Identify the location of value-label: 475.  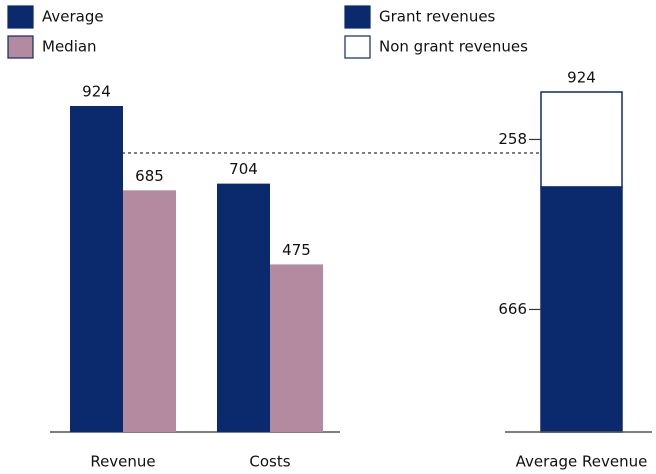
(296, 250).